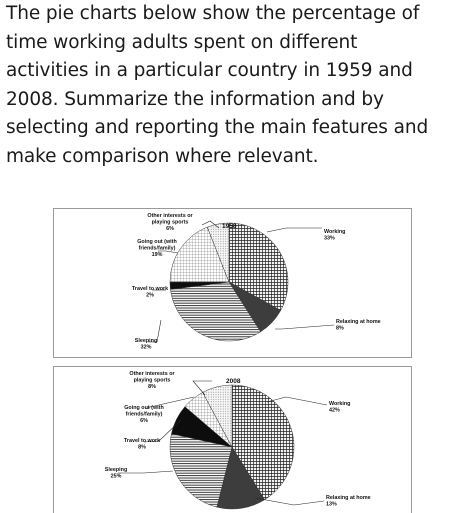 The width and height of the screenshot is (467, 513). I want to click on slice-label-working: Working 33%, so click(334, 235).